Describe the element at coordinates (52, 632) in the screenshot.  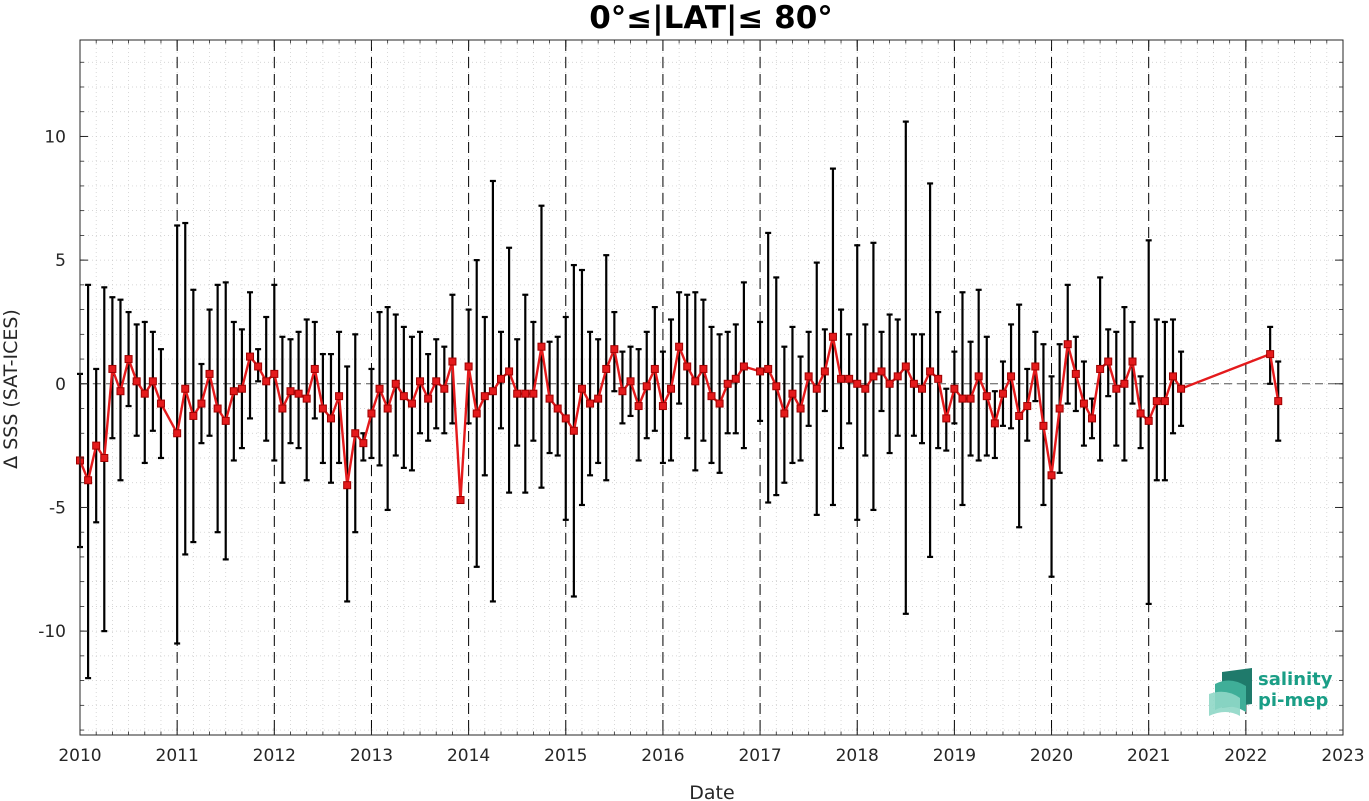
I see `y-tick-label: -10` at that location.